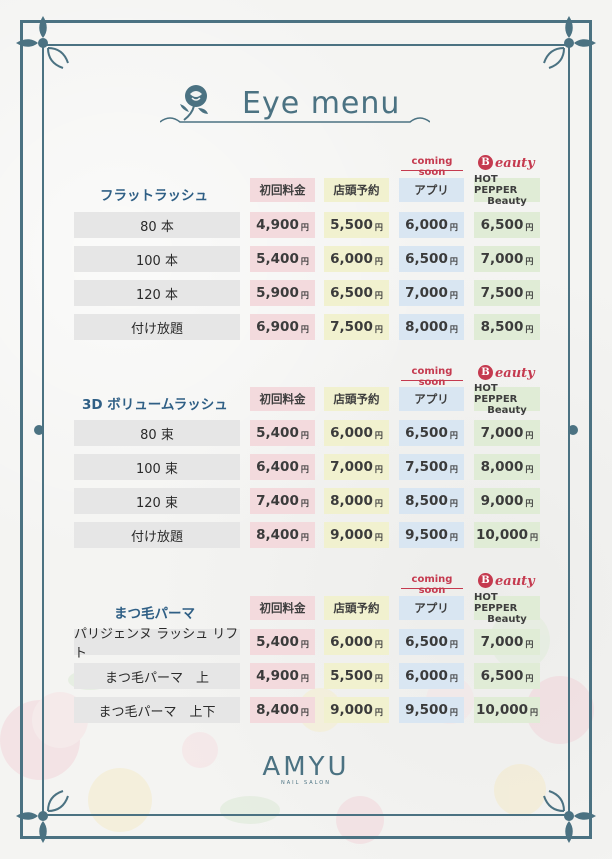  I want to click on price-cell-c2: 7,000 円, so click(356, 467).